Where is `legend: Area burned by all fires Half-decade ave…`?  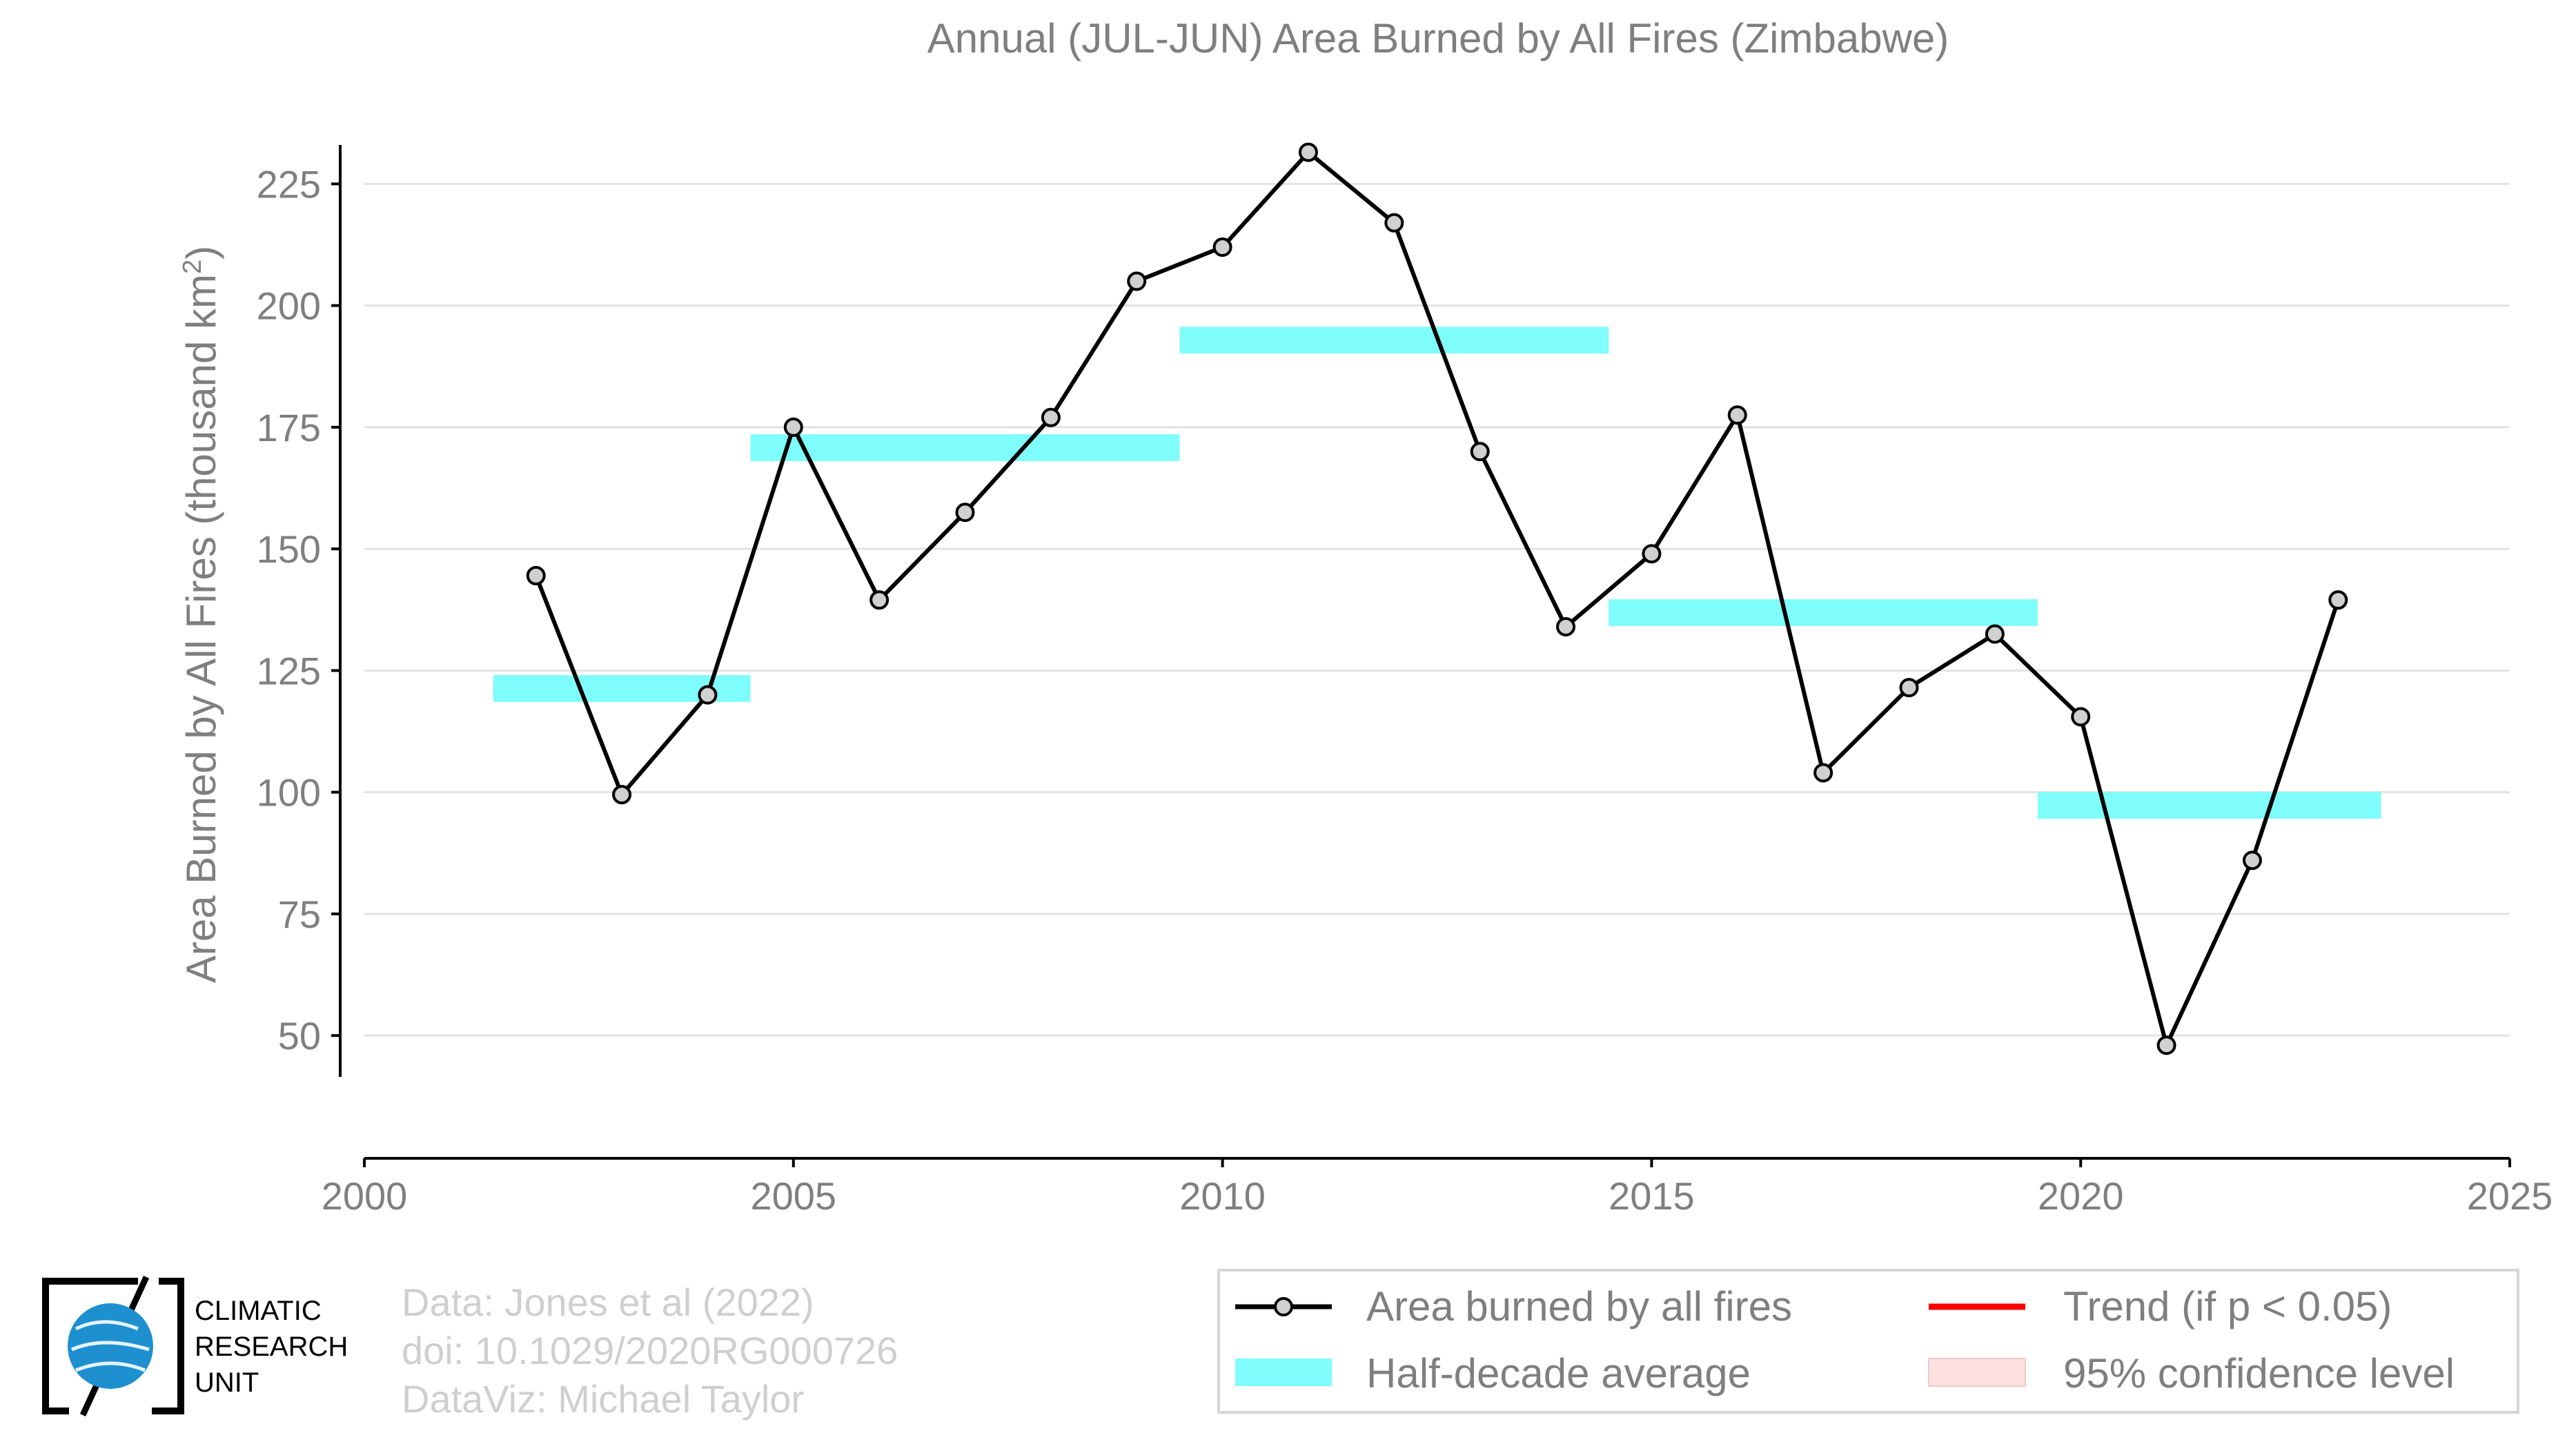
legend: Area burned by all fires Half-decade ave… is located at coordinates (1868, 1341).